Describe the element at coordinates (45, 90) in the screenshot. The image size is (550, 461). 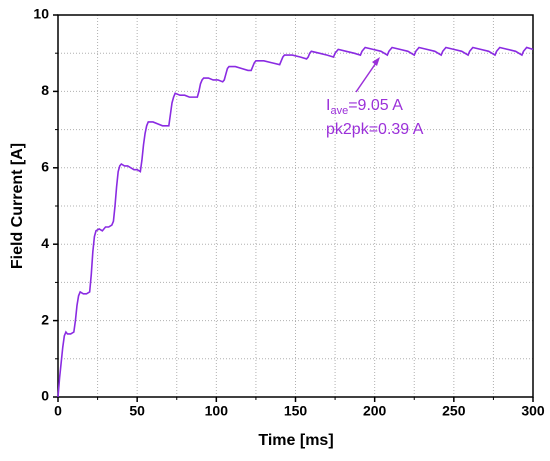
I see `y-tick-label: 8` at that location.